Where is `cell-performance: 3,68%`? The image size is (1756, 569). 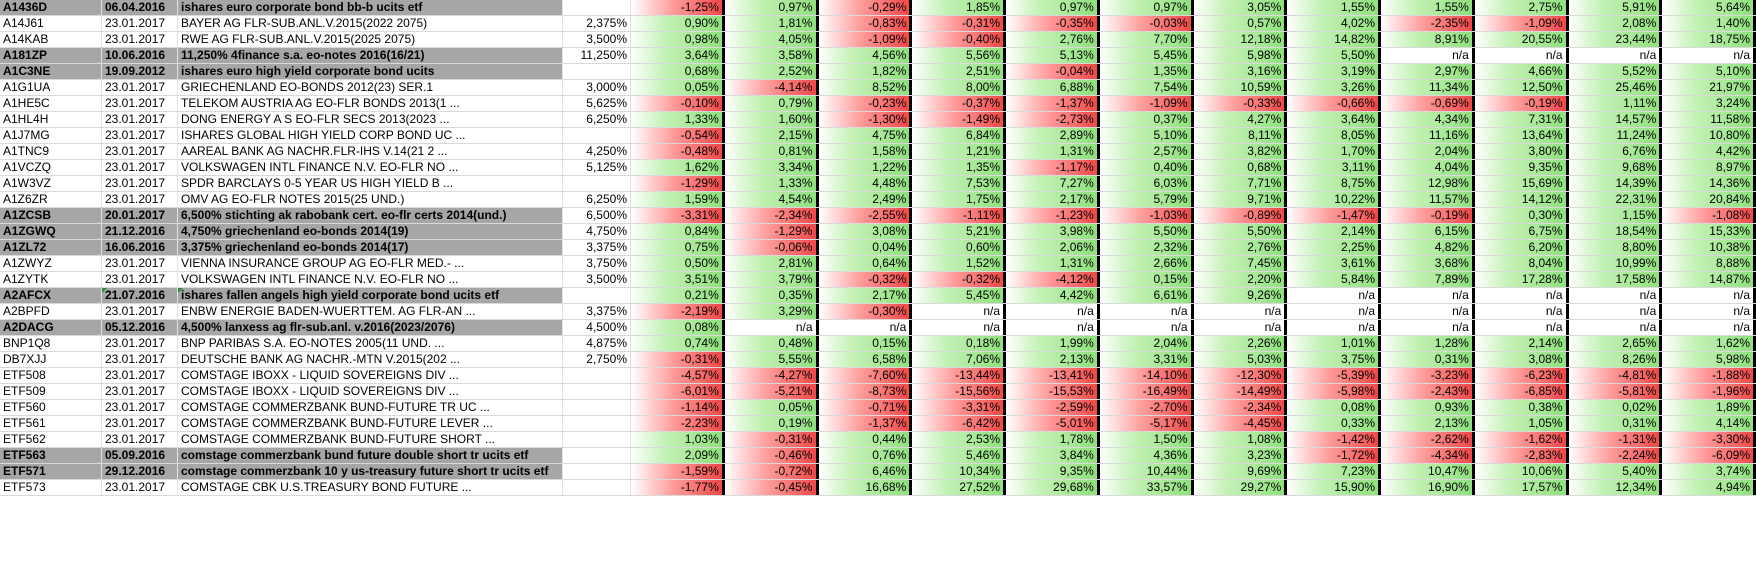 cell-performance: 3,68% is located at coordinates (1428, 263).